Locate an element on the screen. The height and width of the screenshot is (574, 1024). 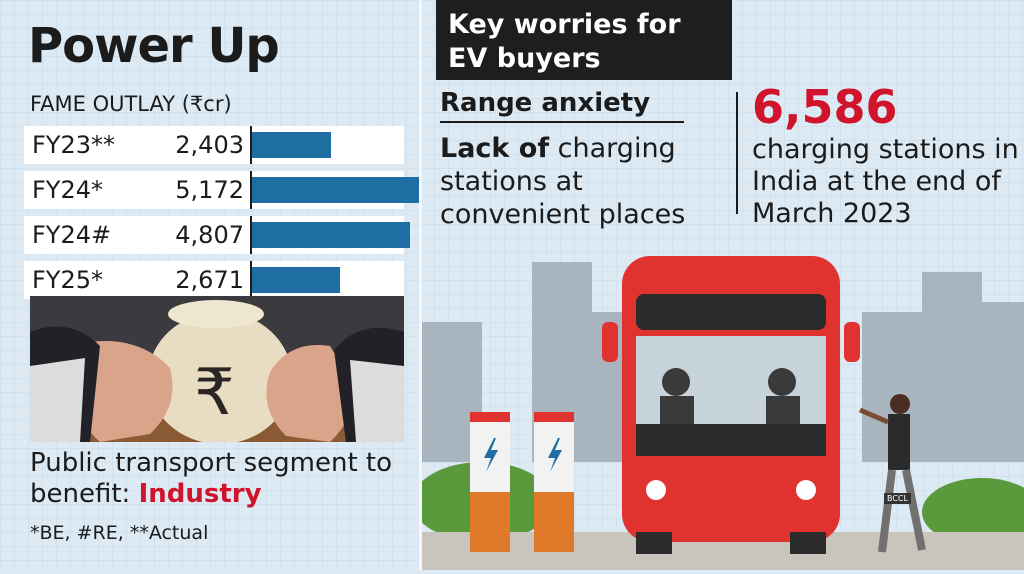
bar-row: FY23** 2,403 is located at coordinates (214, 145).